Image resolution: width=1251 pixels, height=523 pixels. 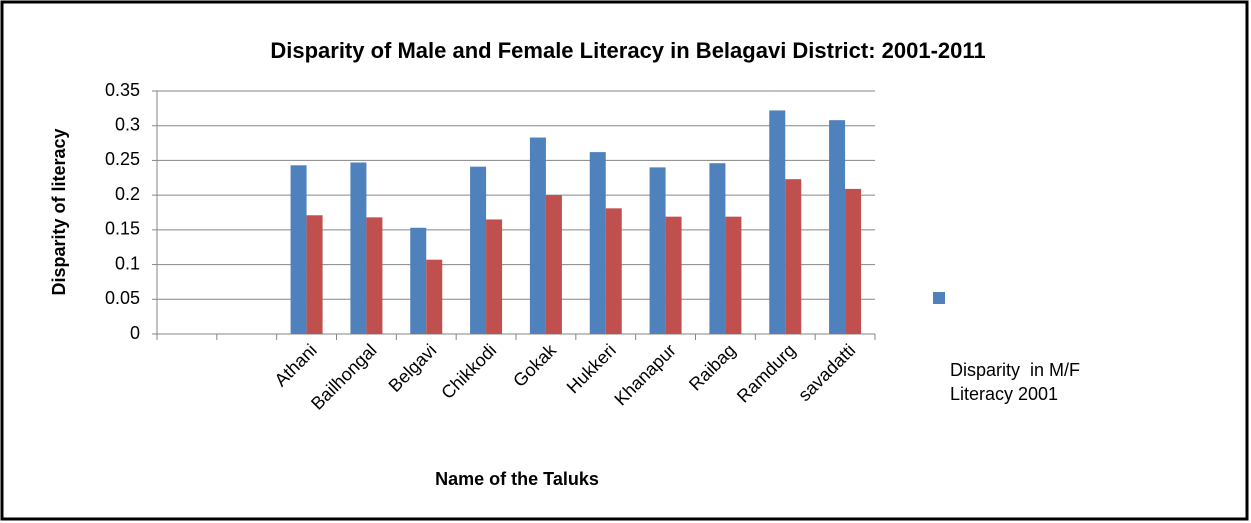 I want to click on y-tick-label: 0.2, so click(x=127, y=194).